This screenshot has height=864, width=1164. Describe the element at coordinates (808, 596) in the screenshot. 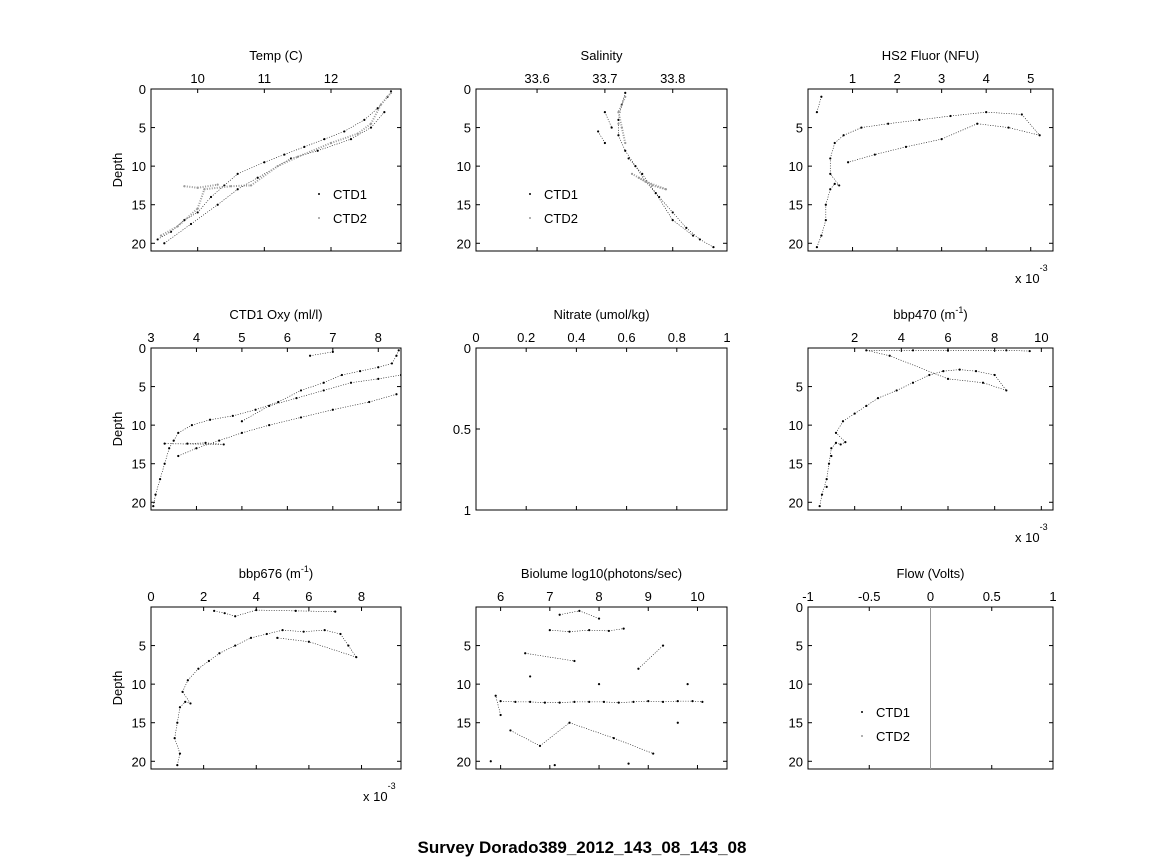

I see `x-tick-label: -1` at that location.